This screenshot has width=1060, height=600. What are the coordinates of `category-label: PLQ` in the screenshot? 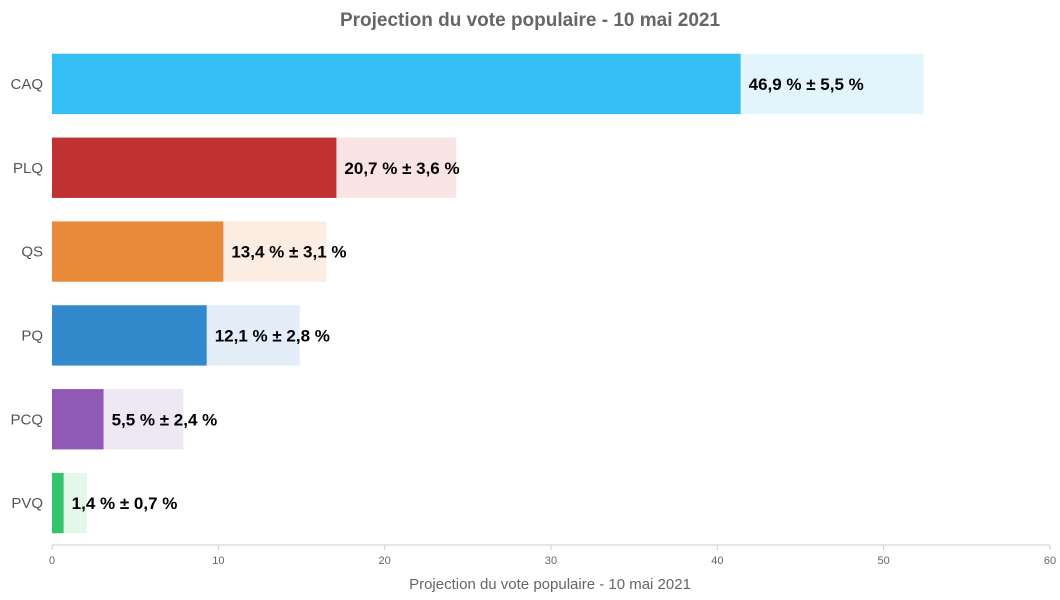 It's located at (28, 168).